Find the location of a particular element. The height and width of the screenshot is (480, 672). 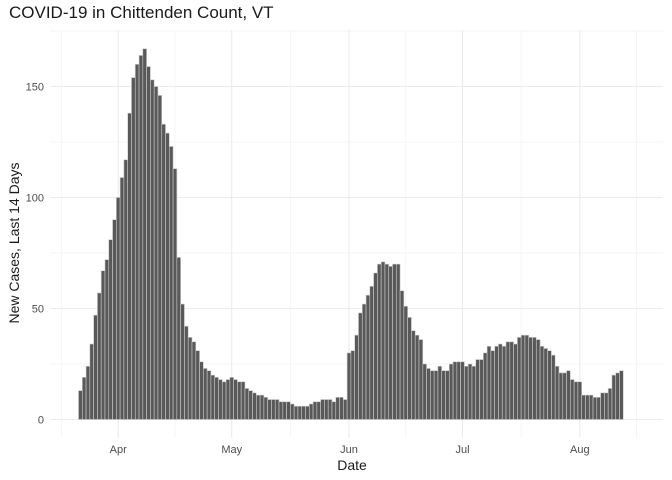

y-tick-label: 0 is located at coordinates (41, 421).